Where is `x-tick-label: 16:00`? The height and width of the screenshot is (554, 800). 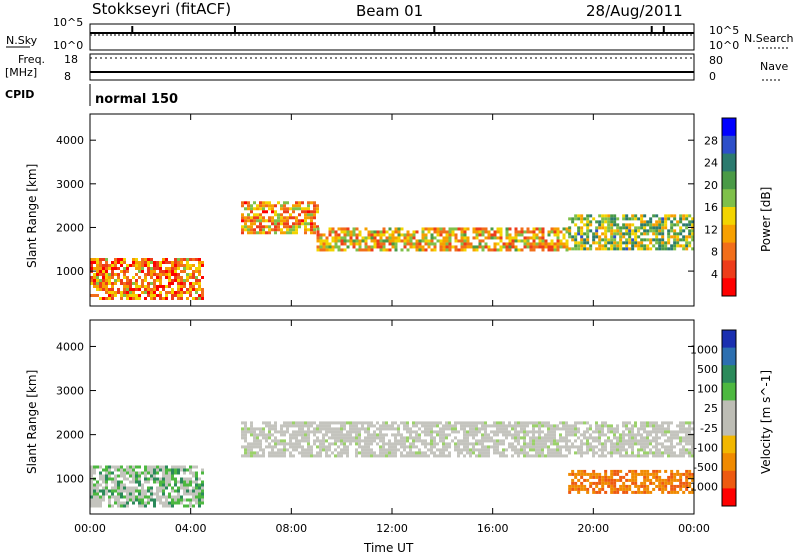
x-tick-label: 16:00 is located at coordinates (493, 528).